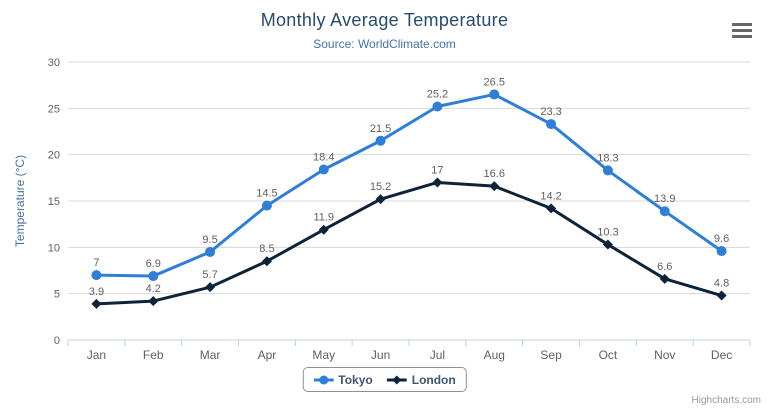 The height and width of the screenshot is (416, 769). What do you see at coordinates (323, 157) in the screenshot?
I see `data-label: 18.4` at bounding box center [323, 157].